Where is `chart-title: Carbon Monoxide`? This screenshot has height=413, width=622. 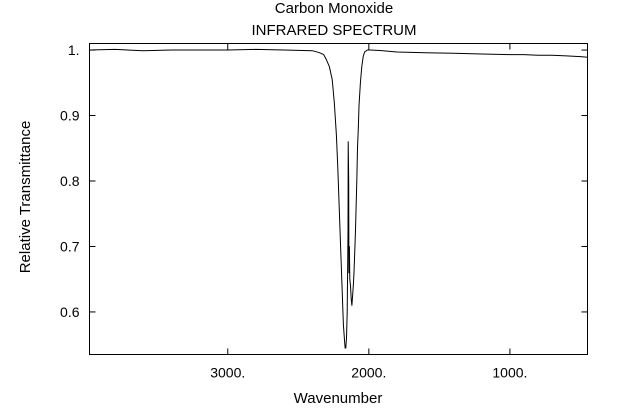 chart-title: Carbon Monoxide is located at coordinates (334, 8).